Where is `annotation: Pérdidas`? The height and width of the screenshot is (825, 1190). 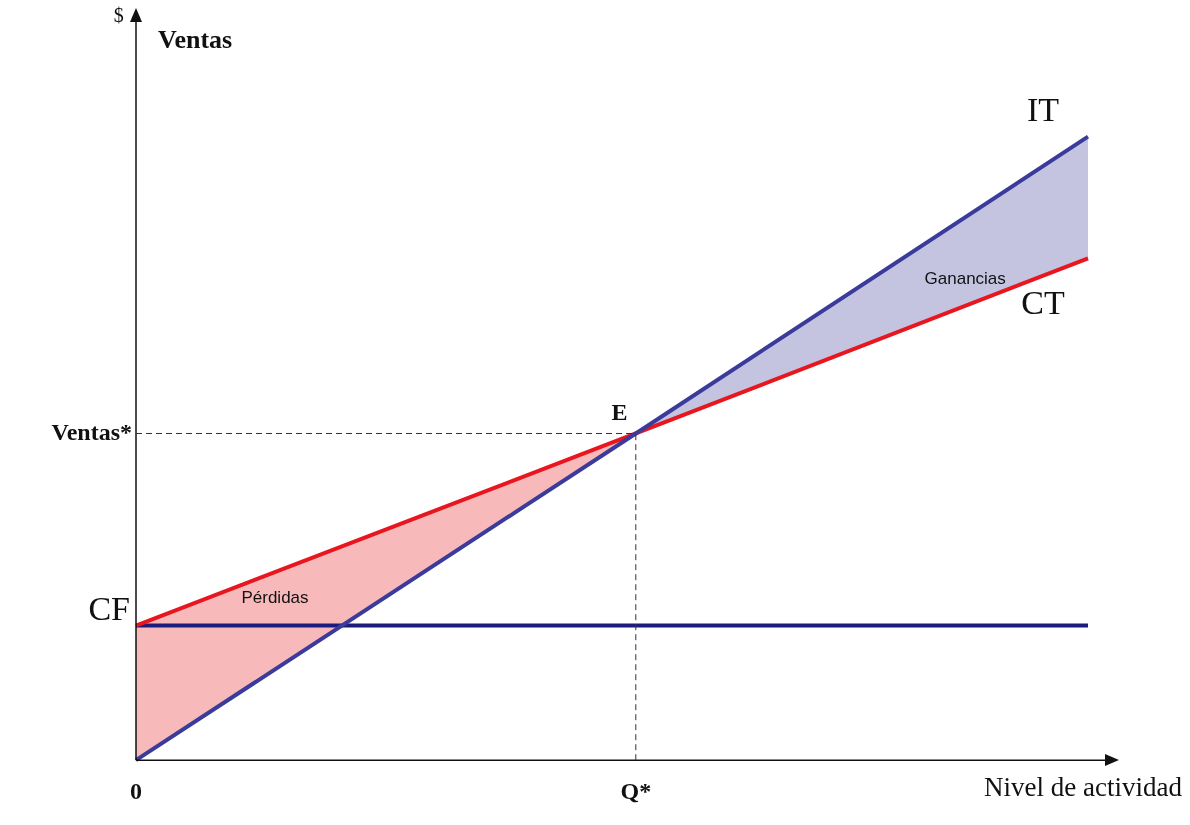 annotation: Pérdidas is located at coordinates (275, 598).